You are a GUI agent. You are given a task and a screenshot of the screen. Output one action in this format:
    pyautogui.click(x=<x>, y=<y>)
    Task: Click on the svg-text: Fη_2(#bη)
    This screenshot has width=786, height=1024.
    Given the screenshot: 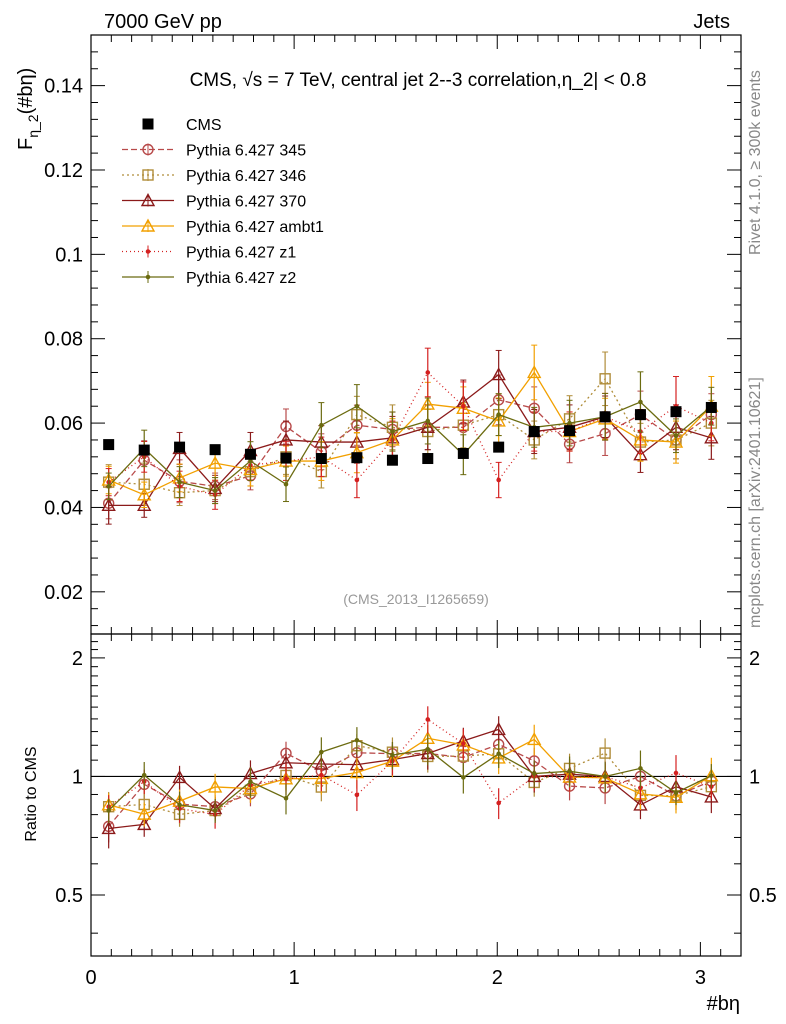 What is the action you would take?
    pyautogui.click(x=28, y=109)
    